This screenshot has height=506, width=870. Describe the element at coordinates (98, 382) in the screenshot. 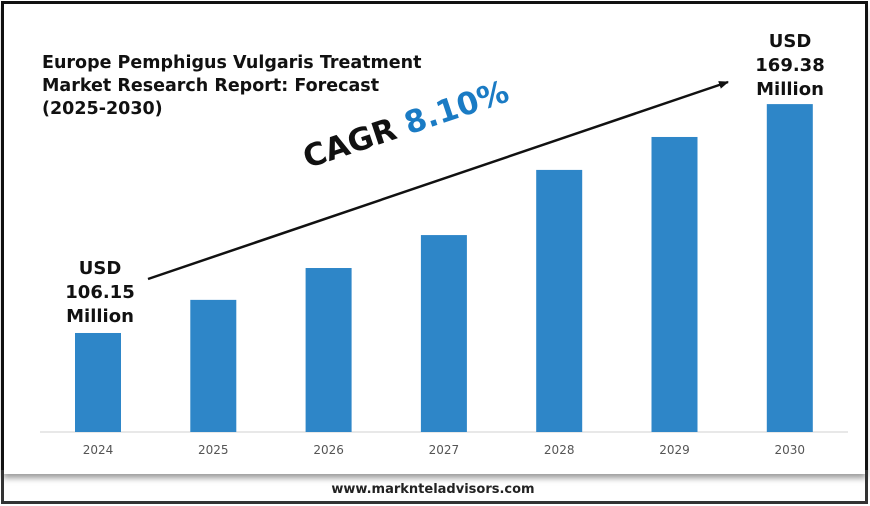

I see `bar-2024` at that location.